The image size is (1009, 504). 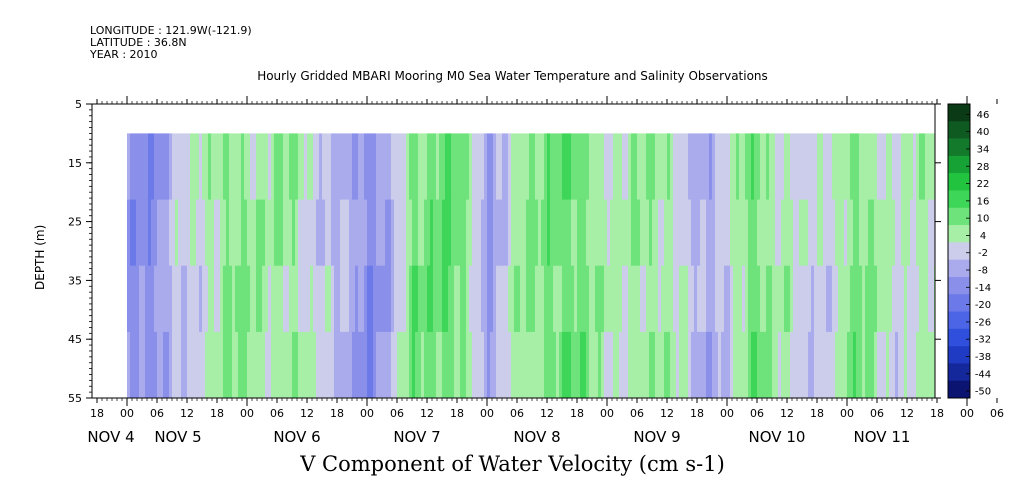 What do you see at coordinates (697, 413) in the screenshot?
I see `x-tick-label: 18` at bounding box center [697, 413].